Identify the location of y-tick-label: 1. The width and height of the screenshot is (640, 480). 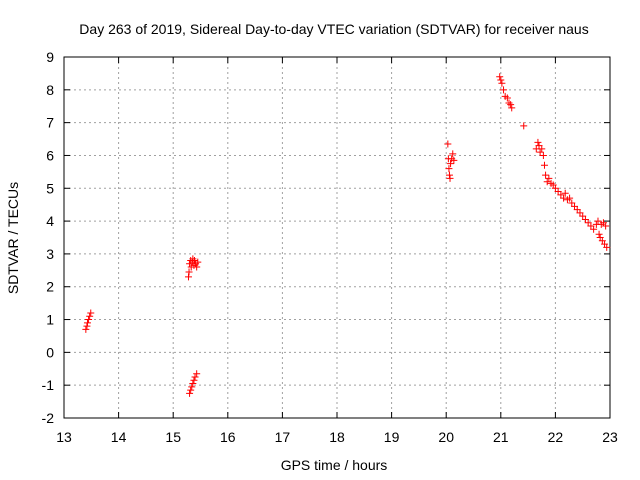
(50, 320).